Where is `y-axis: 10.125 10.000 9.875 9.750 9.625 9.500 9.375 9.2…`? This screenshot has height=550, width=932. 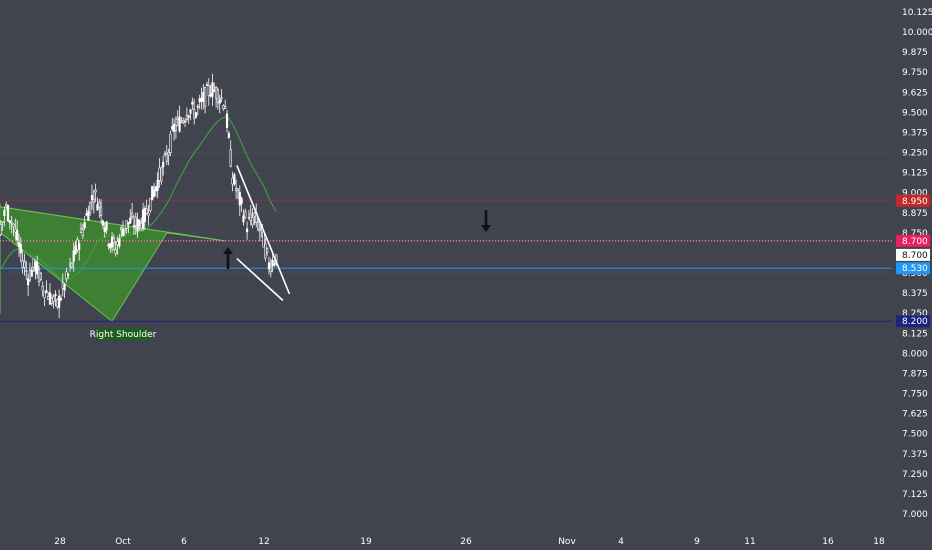 y-axis: 10.125 10.000 9.875 9.750 9.625 9.500 9.375 9.2… is located at coordinates (912, 275).